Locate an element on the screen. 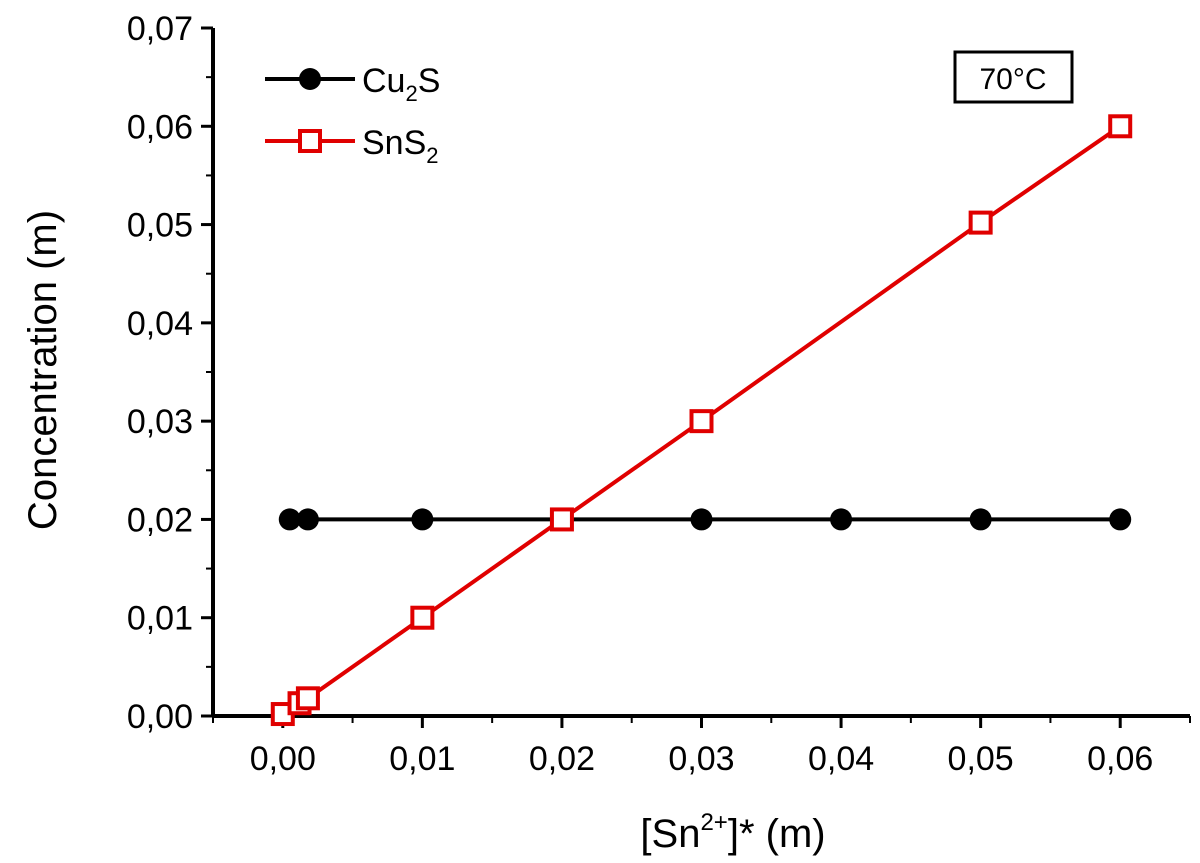 The width and height of the screenshot is (1200, 863). temperature-annotation-text: 70°C is located at coordinates (1012, 79).